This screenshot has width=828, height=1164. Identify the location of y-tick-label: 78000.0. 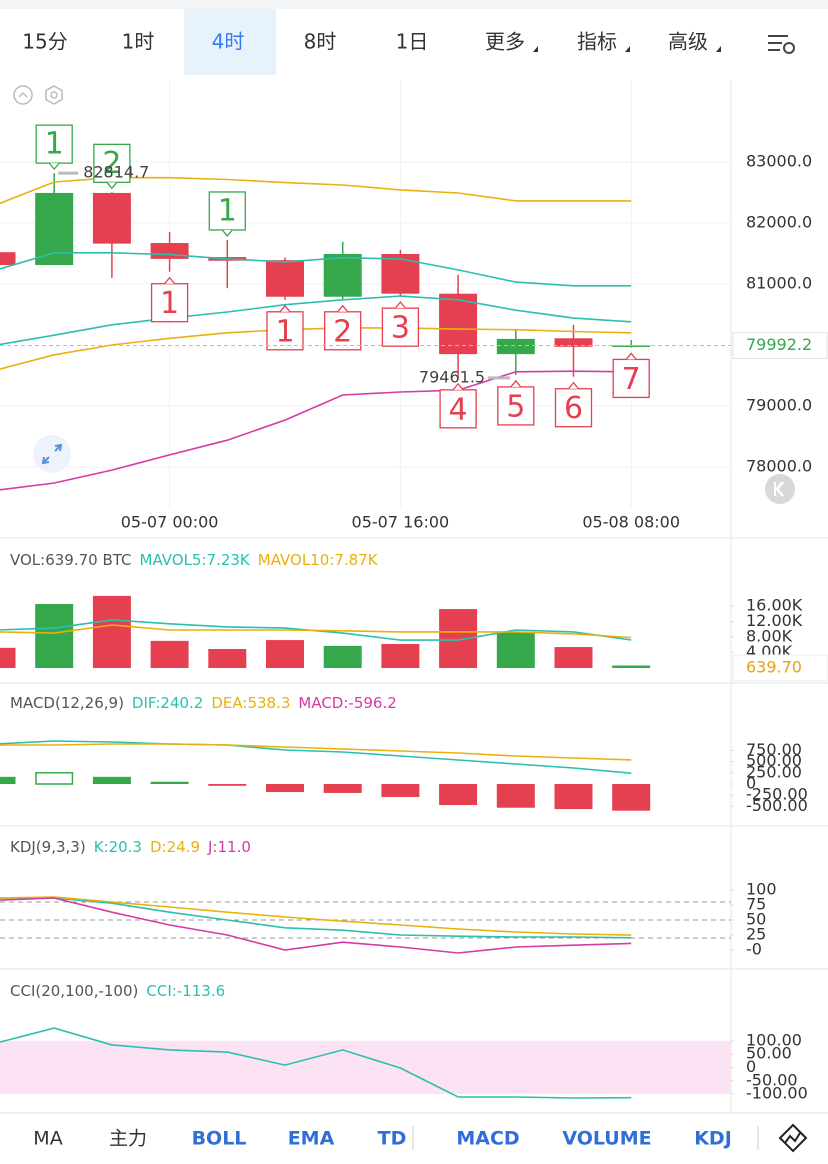
(779, 466).